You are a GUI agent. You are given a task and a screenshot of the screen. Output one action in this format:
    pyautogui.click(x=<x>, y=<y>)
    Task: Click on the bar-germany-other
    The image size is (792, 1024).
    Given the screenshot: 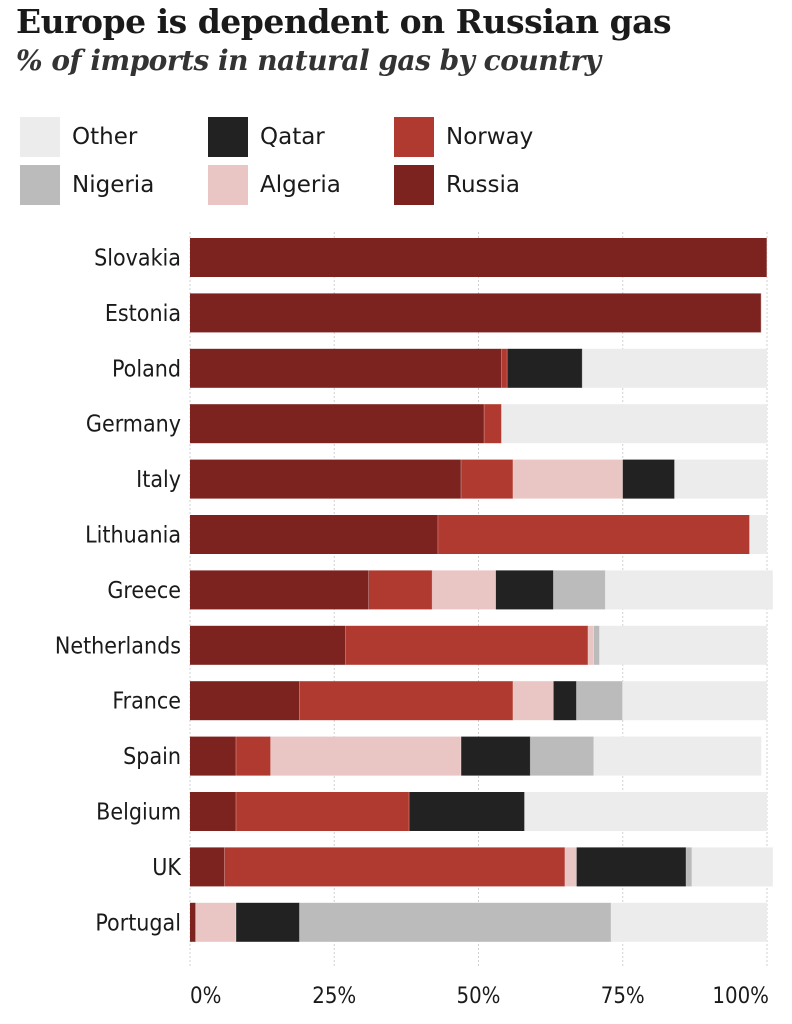 What is the action you would take?
    pyautogui.click(x=634, y=424)
    